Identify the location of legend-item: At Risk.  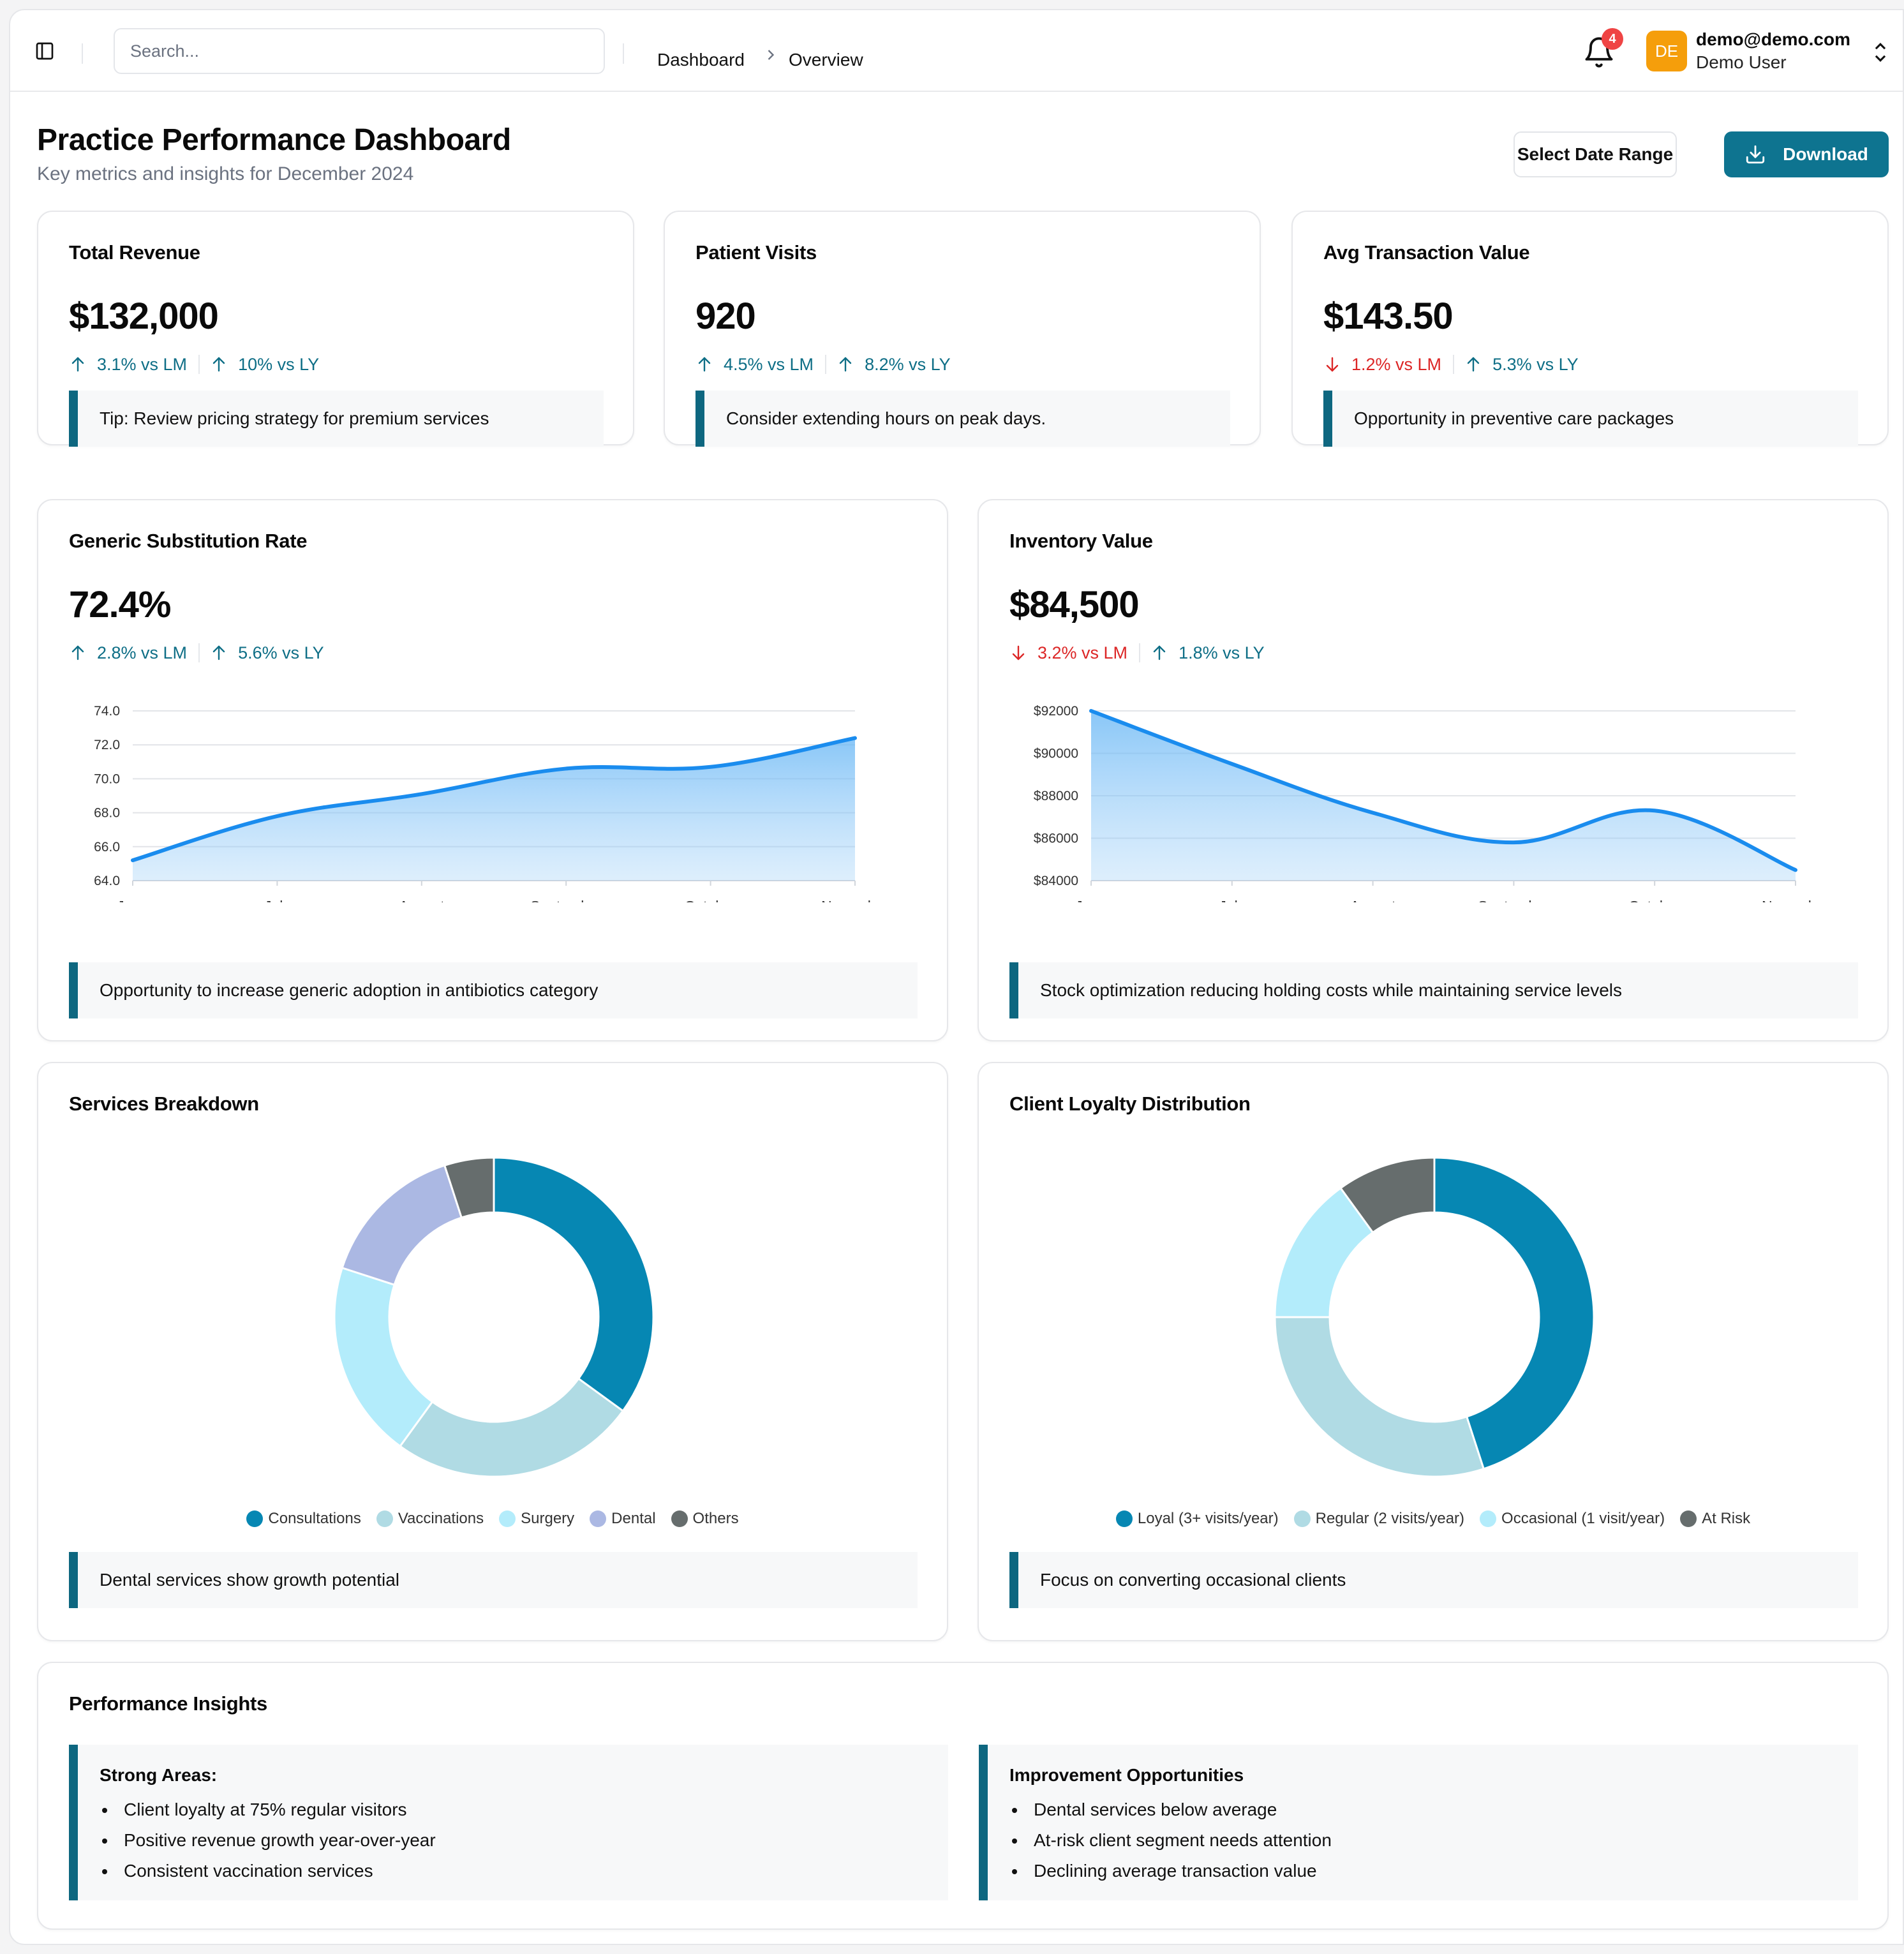
(1715, 1519).